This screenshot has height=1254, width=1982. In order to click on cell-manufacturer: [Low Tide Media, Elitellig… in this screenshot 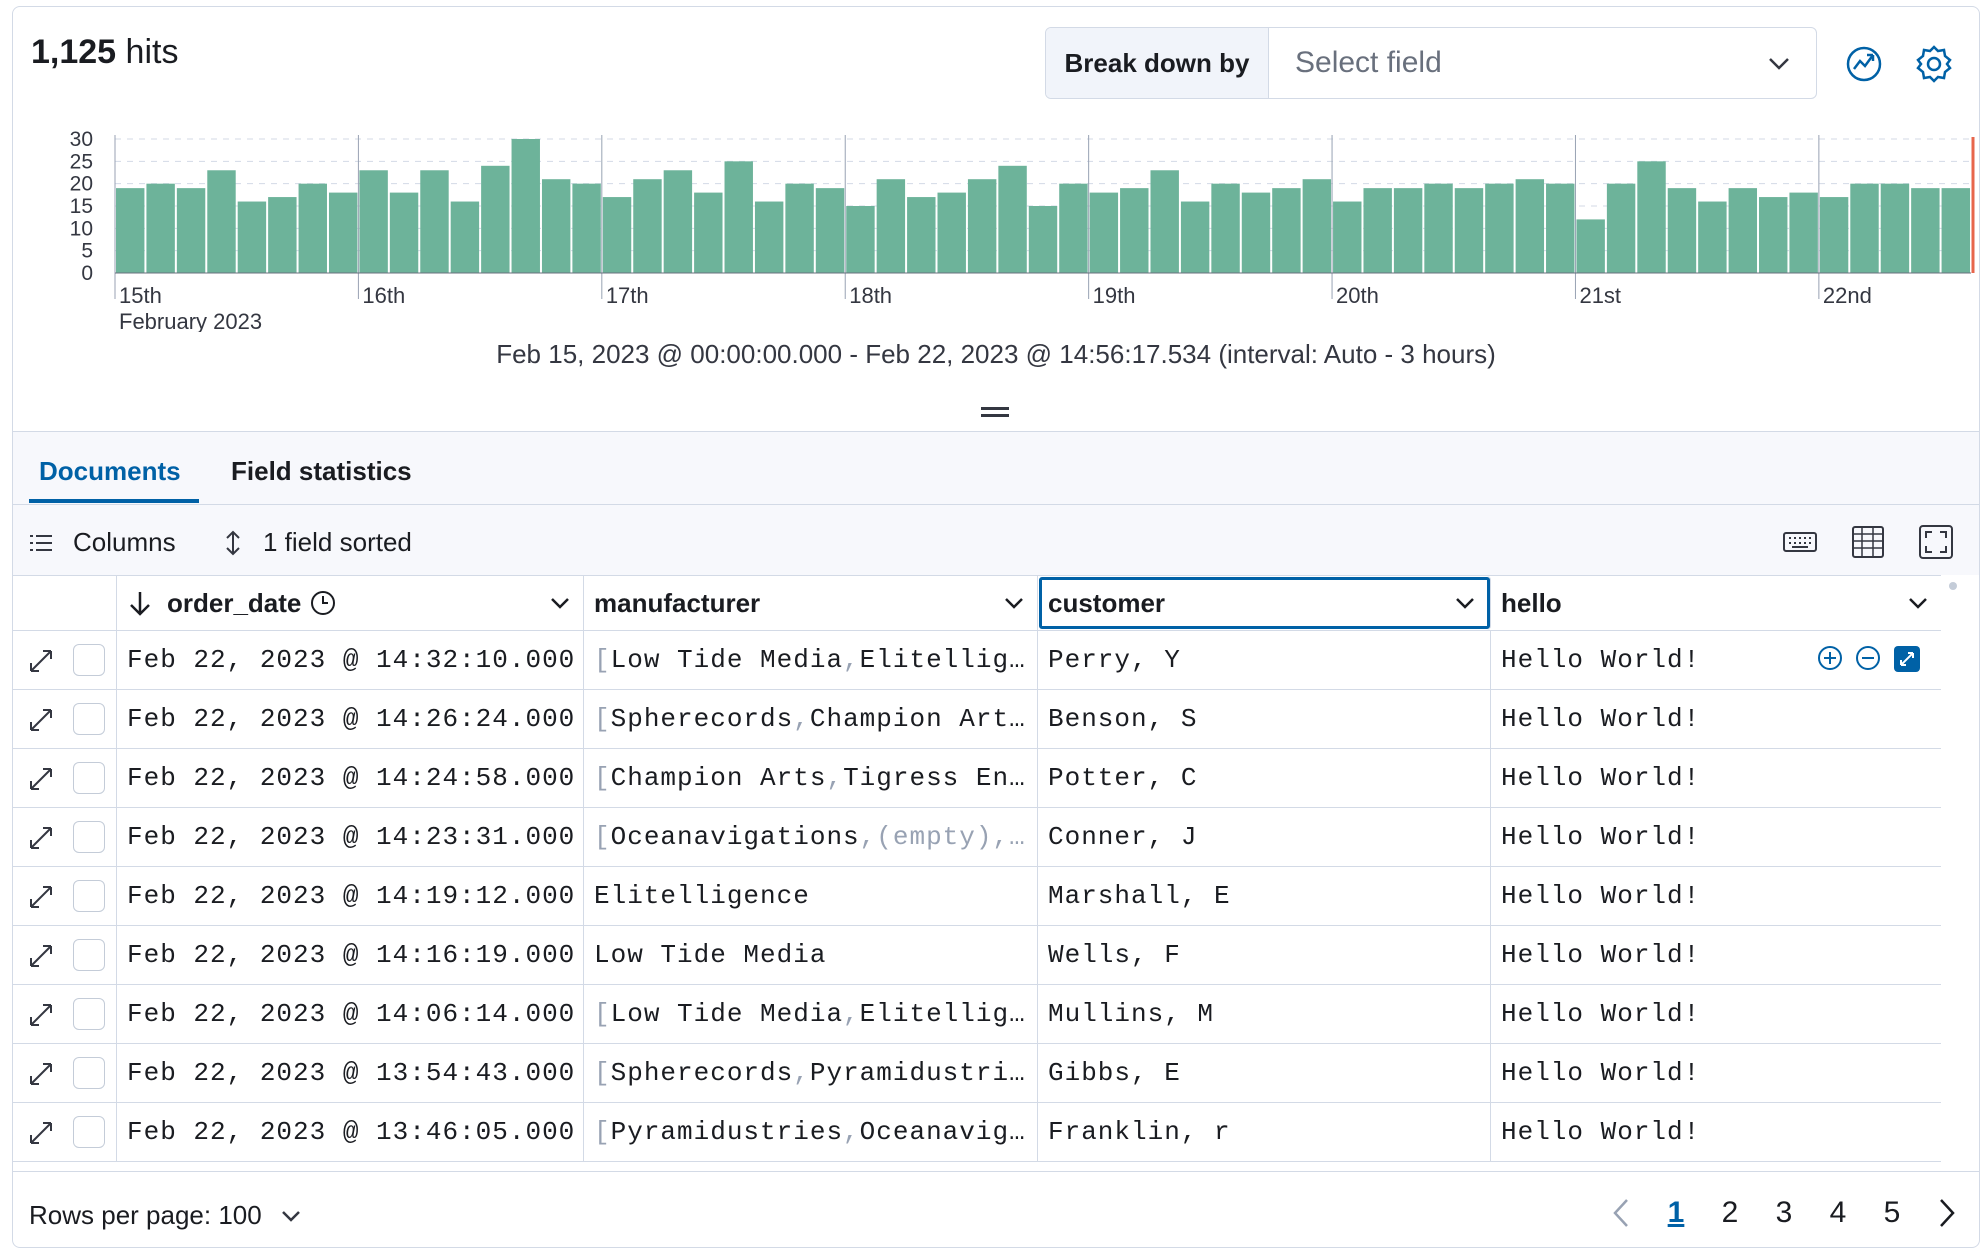, I will do `click(811, 1014)`.